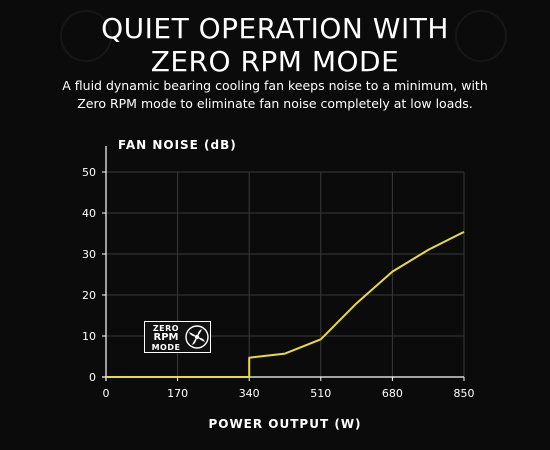 The height and width of the screenshot is (450, 550). Describe the element at coordinates (464, 393) in the screenshot. I see `x-tick-label: 850` at that location.